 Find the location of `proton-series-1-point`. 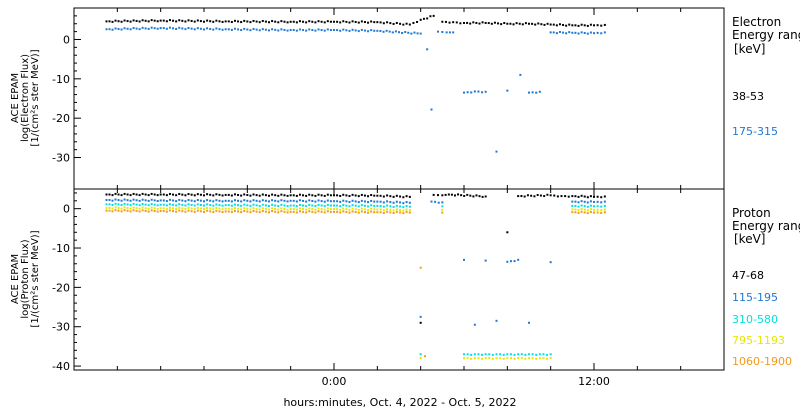

proton-series-1-point is located at coordinates (442, 202).